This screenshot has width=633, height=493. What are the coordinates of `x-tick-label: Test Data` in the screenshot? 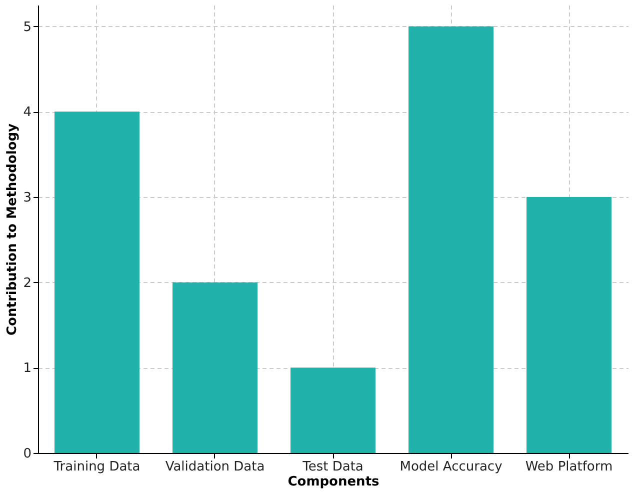 It's located at (333, 467).